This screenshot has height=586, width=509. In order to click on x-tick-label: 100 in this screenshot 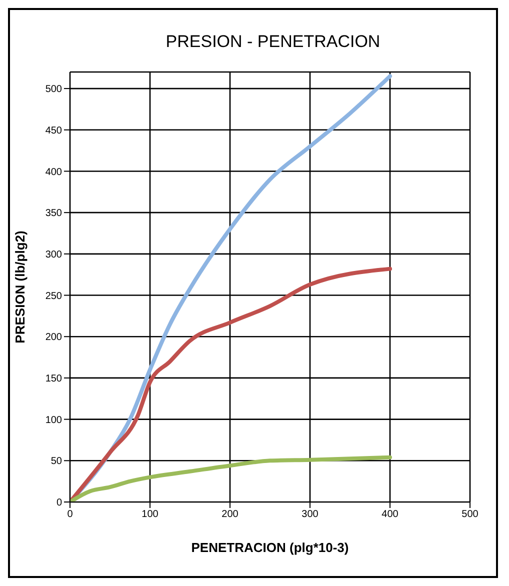, I will do `click(150, 514)`.